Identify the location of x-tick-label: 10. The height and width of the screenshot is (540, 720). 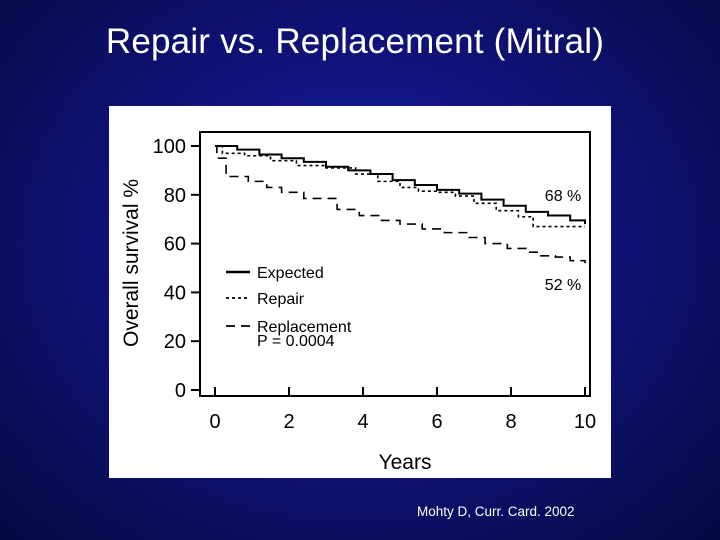
(585, 422).